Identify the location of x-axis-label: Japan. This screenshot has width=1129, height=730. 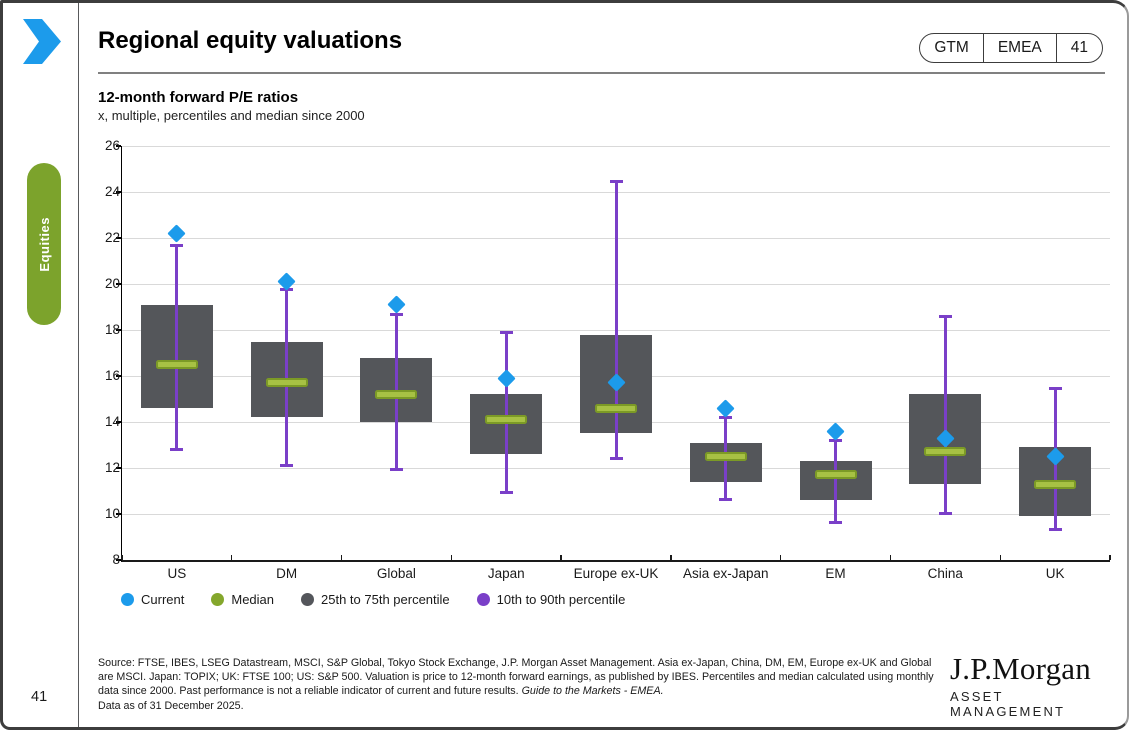
(506, 573).